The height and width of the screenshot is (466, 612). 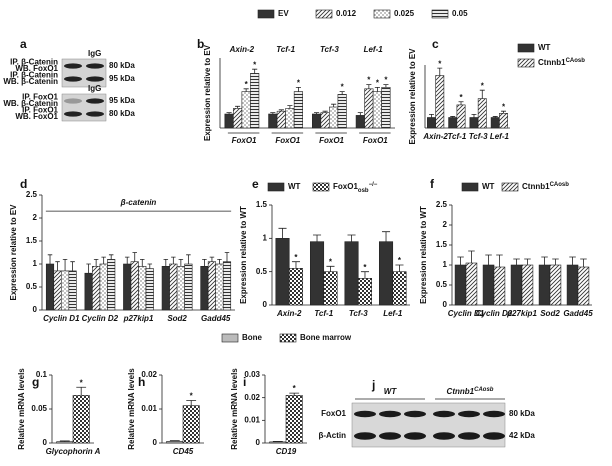 I want to click on blot-ip-label: IP. FoxO1, so click(x=40, y=110).